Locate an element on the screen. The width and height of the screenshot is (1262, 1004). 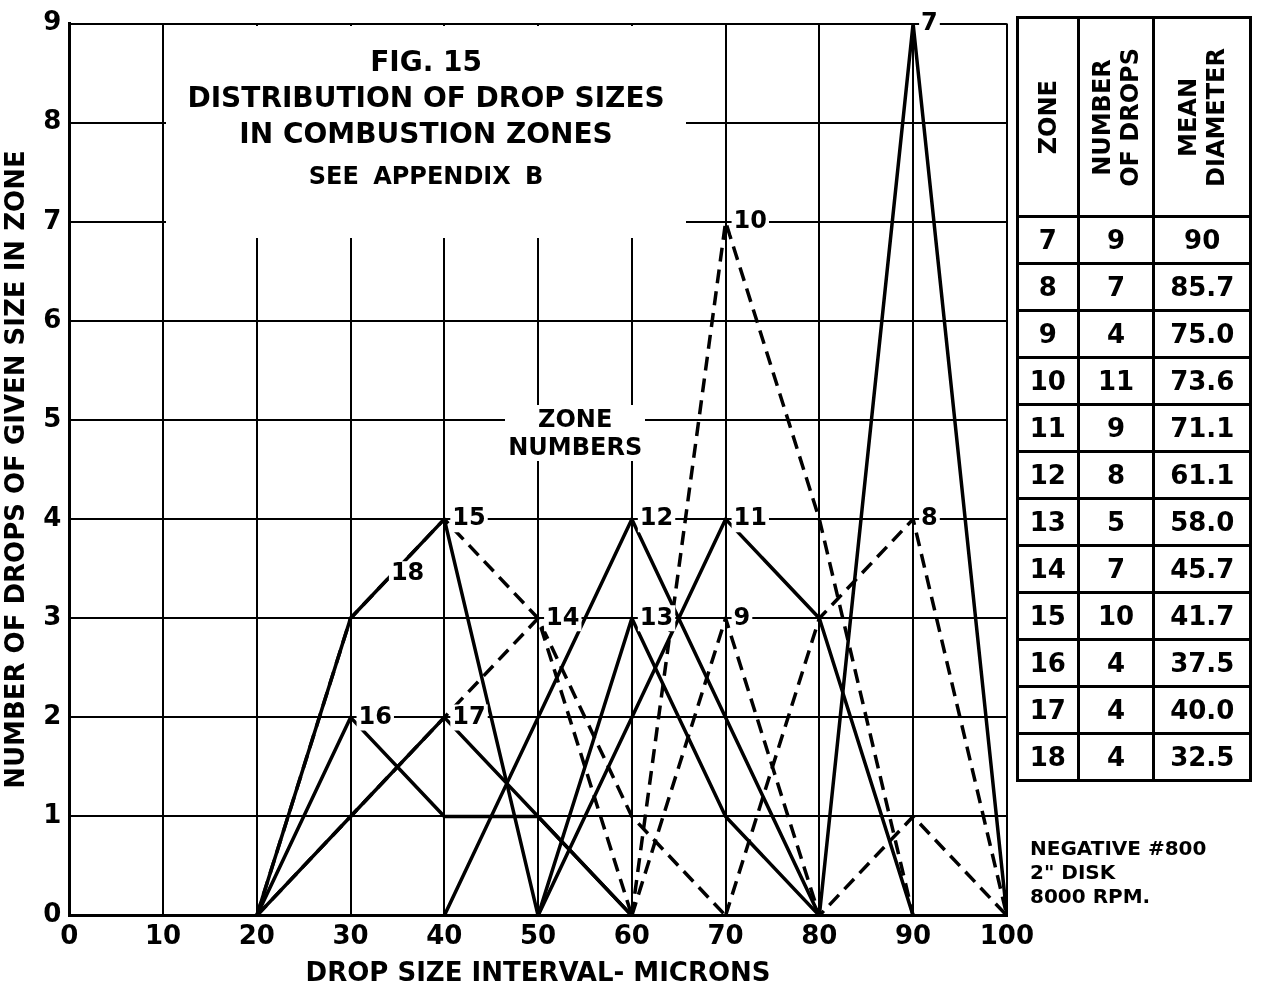
x-tick-label: 20 is located at coordinates (256, 934).